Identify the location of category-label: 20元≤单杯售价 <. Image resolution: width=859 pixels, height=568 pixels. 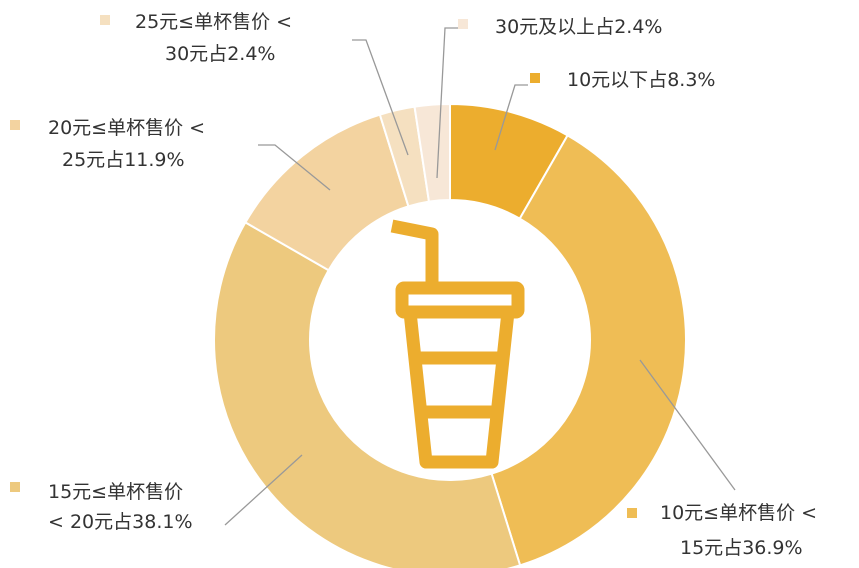
(126, 128).